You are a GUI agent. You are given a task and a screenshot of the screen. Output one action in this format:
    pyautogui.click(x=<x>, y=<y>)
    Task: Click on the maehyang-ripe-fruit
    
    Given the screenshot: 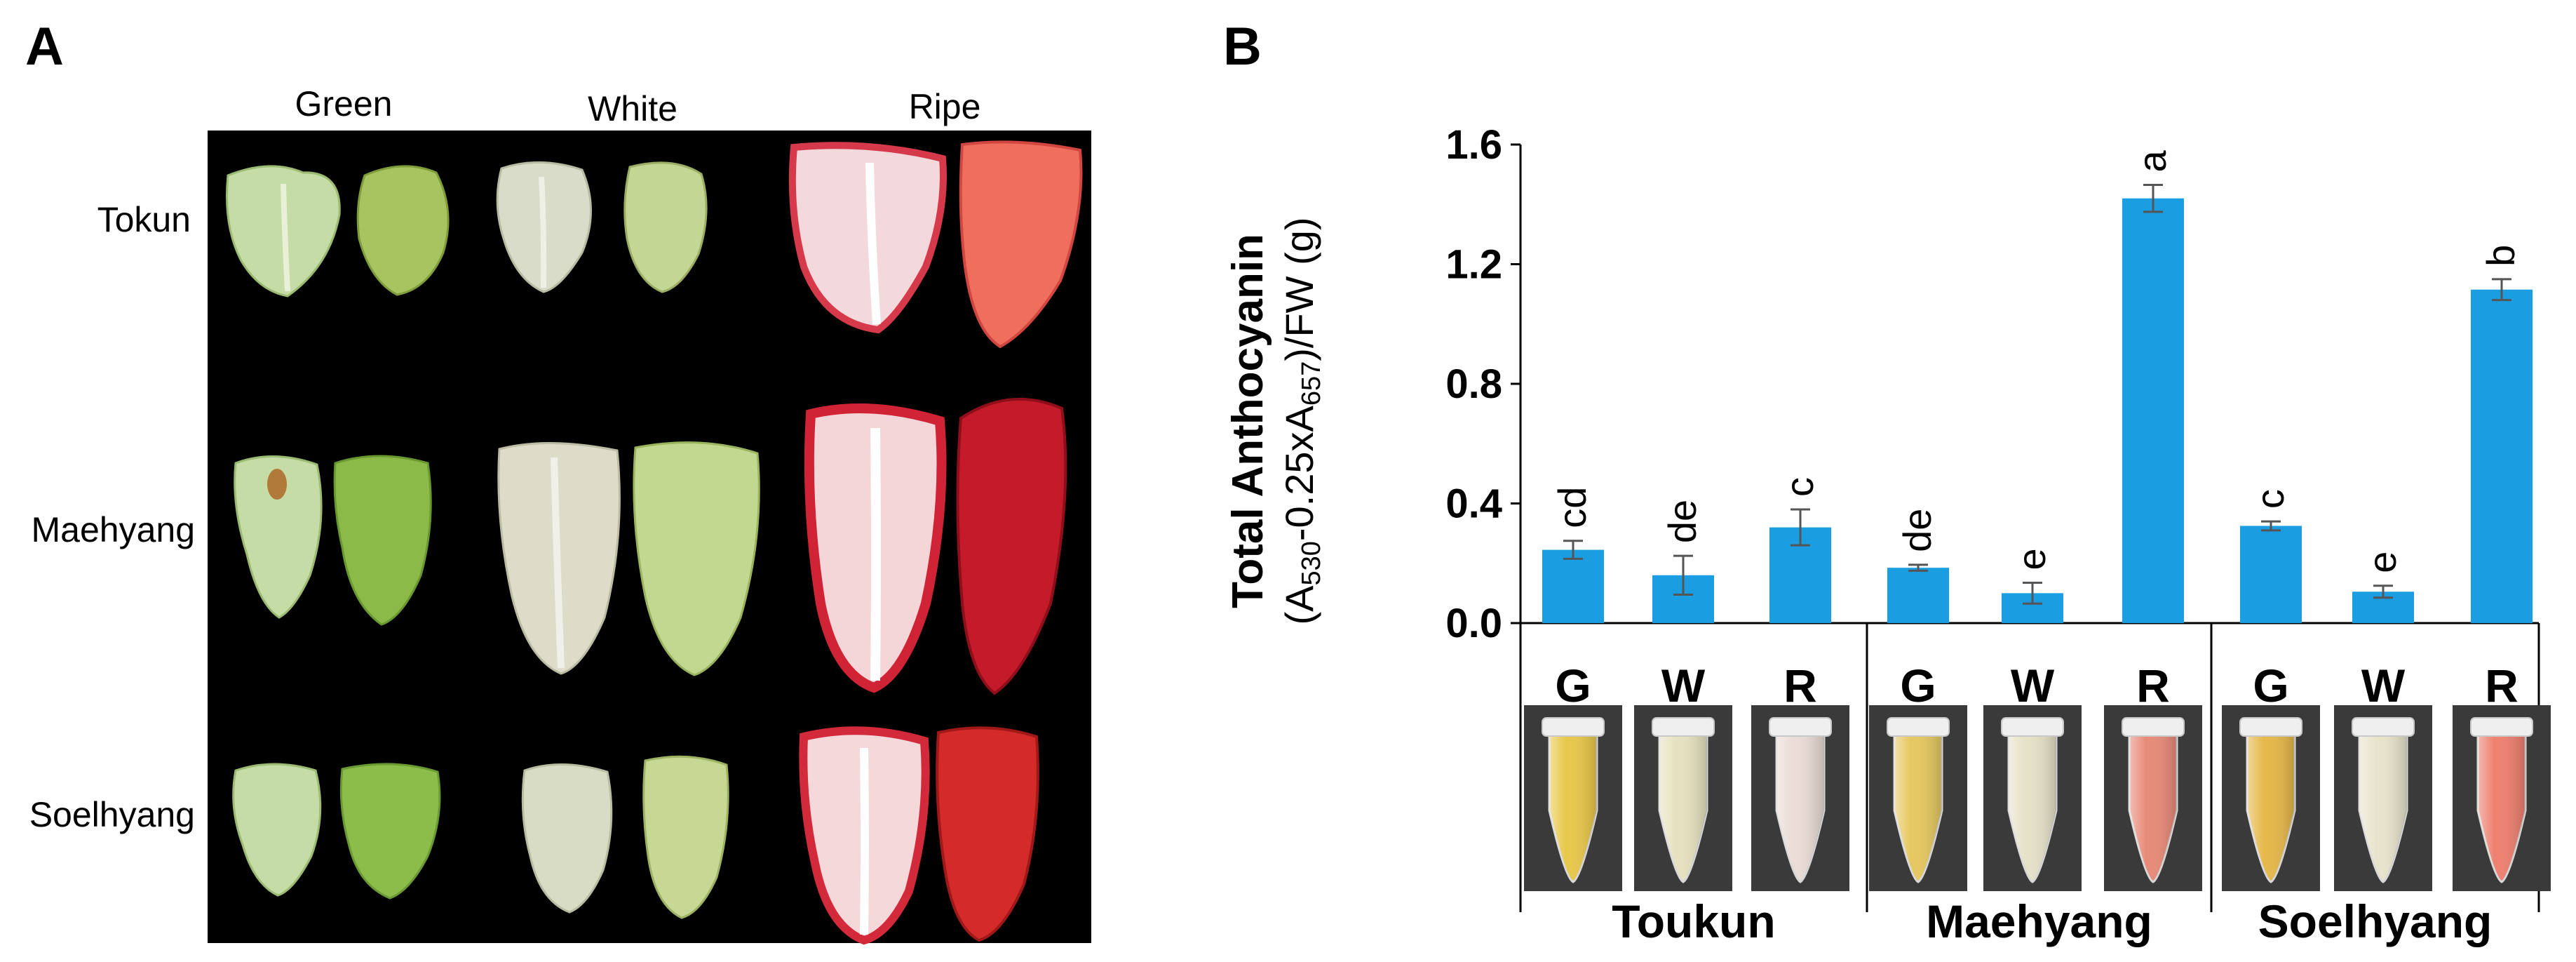 What is the action you would take?
    pyautogui.click(x=935, y=546)
    